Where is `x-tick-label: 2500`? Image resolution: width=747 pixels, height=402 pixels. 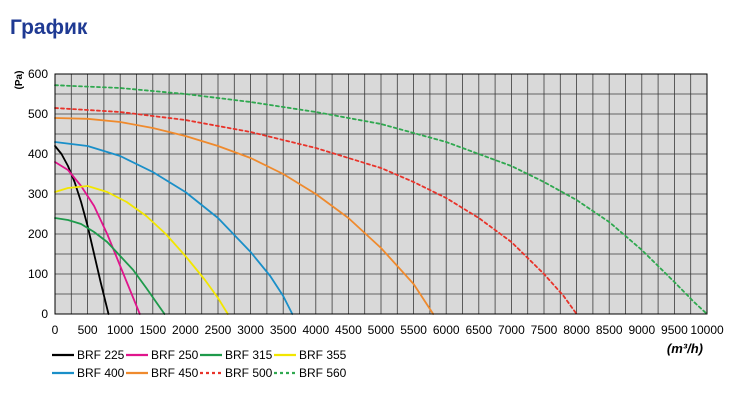 x-tick-label: 2500 is located at coordinates (218, 330).